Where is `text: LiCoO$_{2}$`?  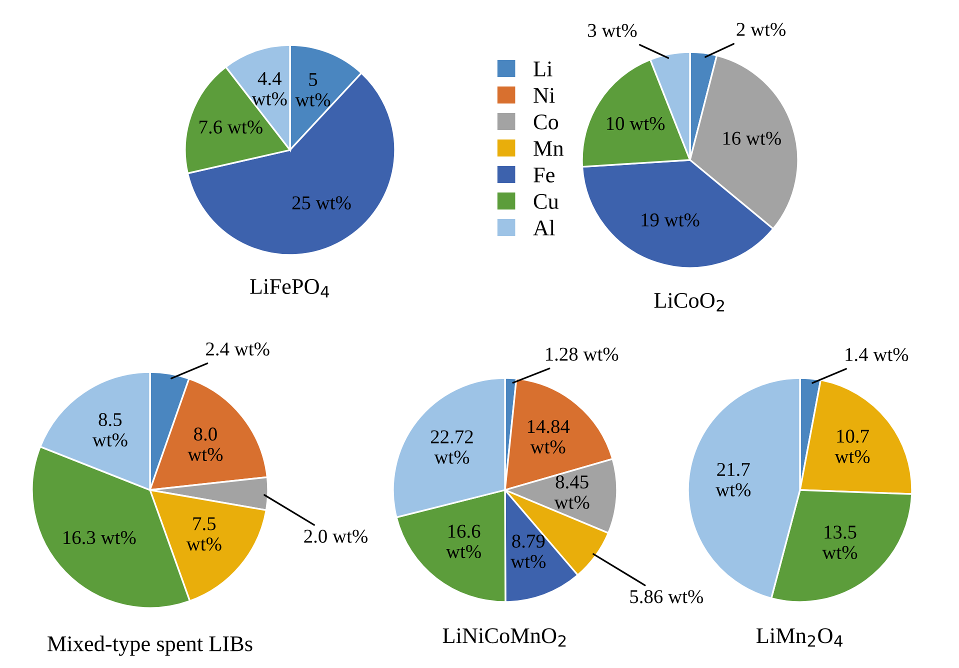
text: LiCoO$_{2}$ is located at coordinates (689, 302).